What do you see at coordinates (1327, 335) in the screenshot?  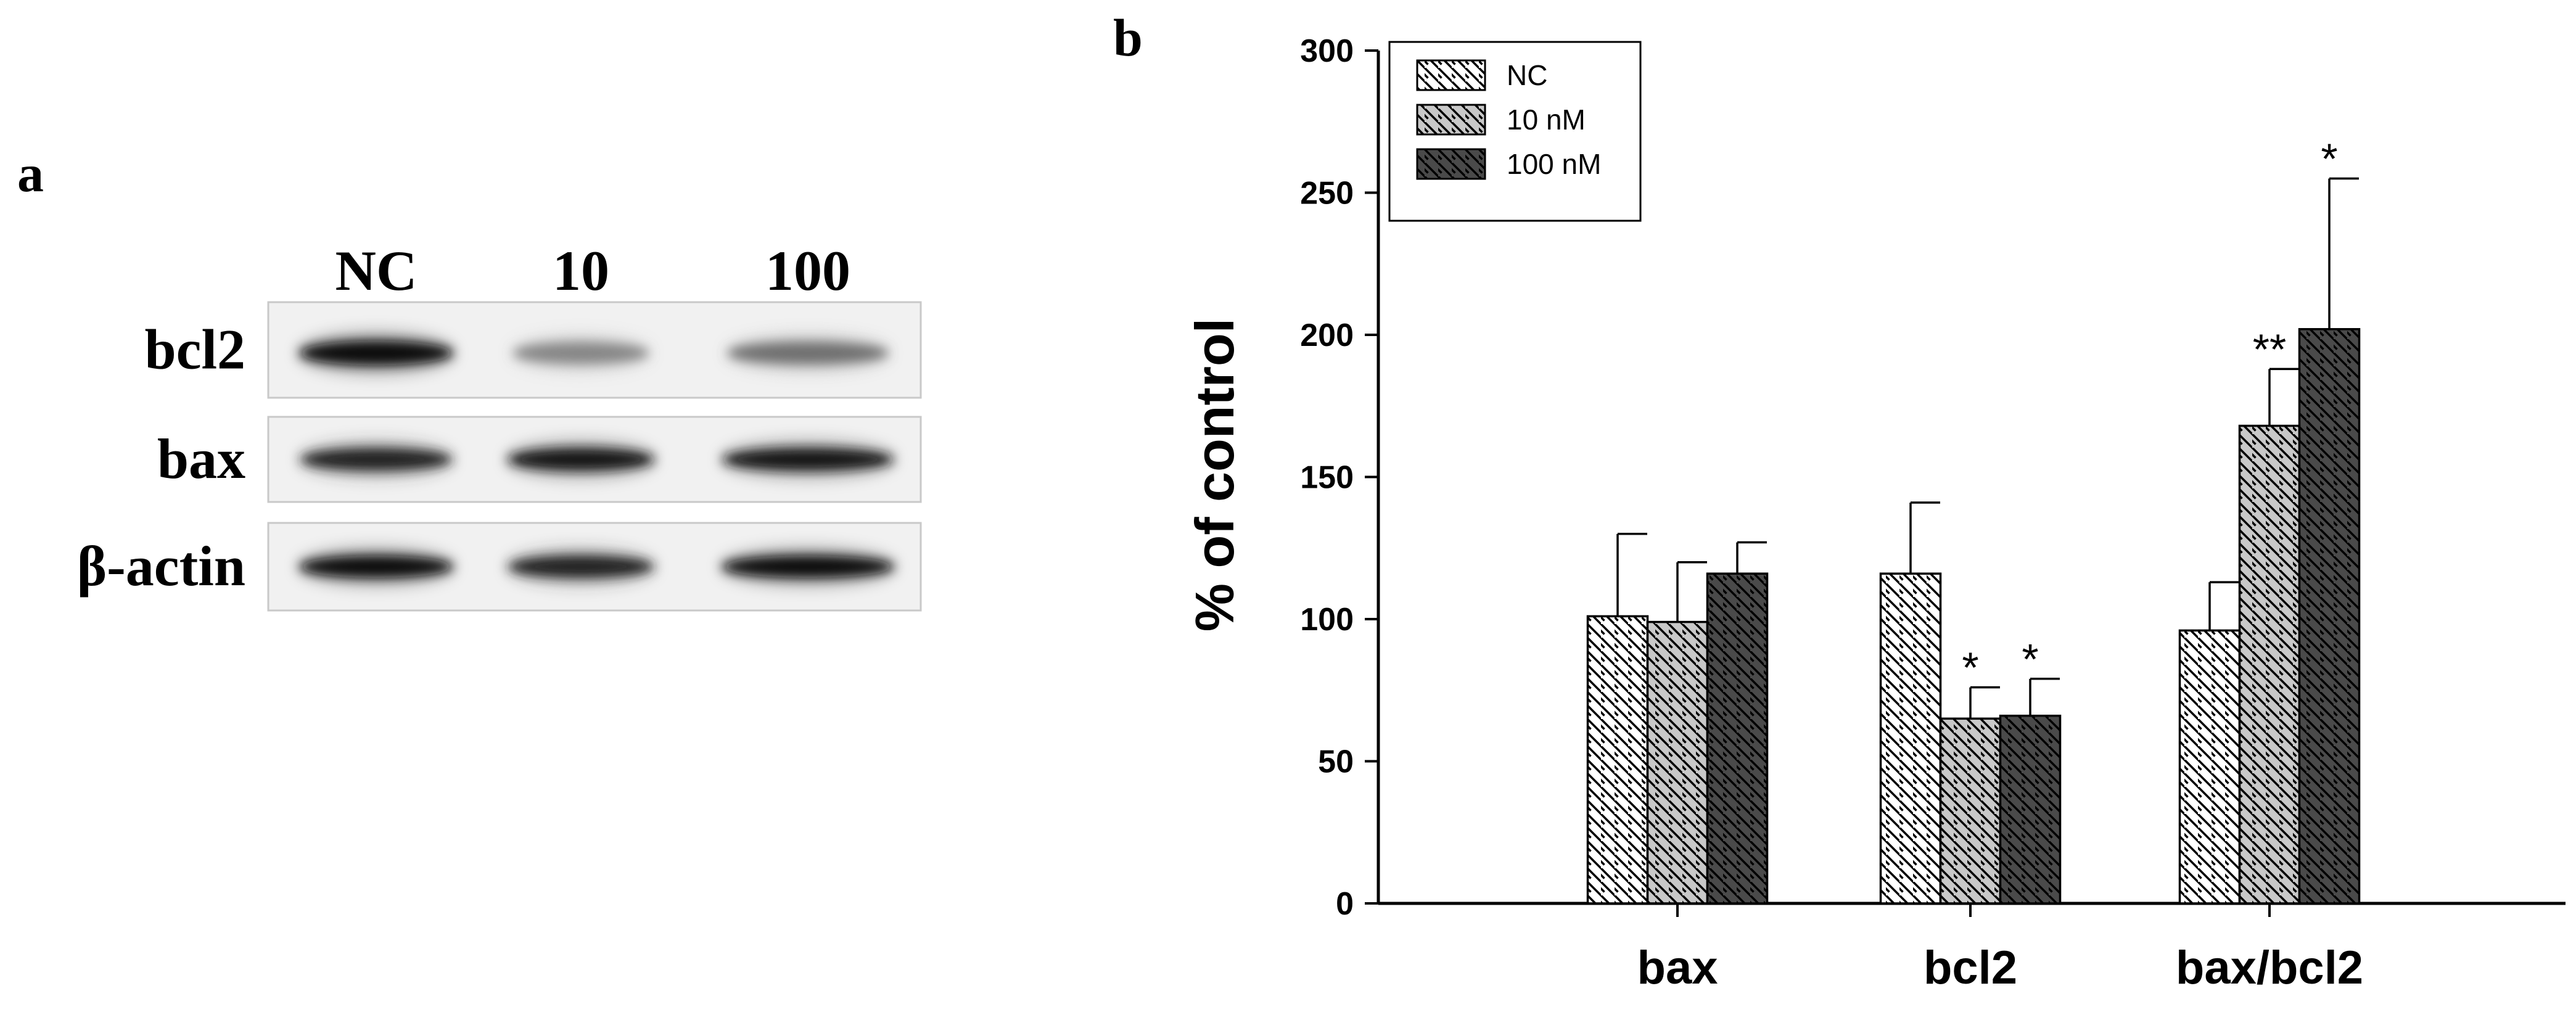 I see `y-tick-label: 200` at bounding box center [1327, 335].